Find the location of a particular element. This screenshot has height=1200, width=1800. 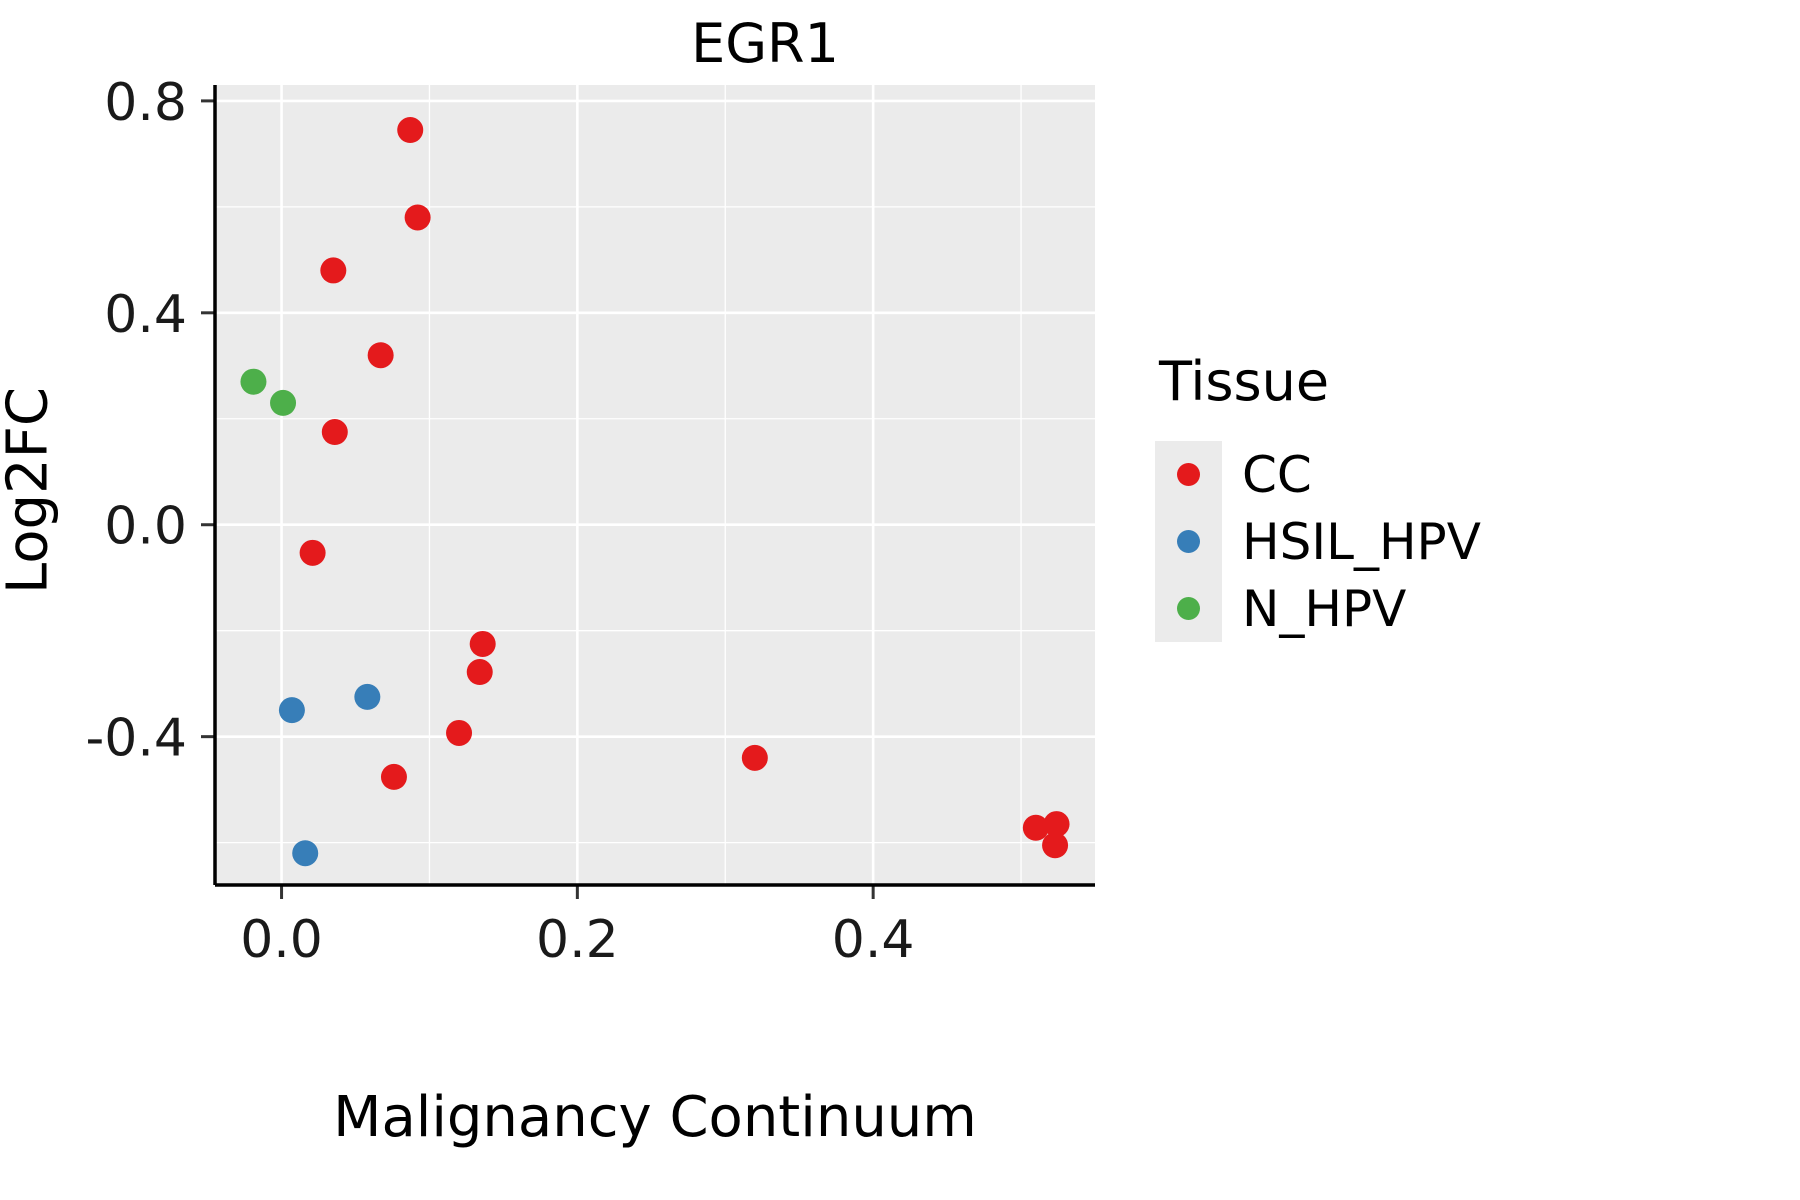

x-tick-label: 0.4 is located at coordinates (873, 940).